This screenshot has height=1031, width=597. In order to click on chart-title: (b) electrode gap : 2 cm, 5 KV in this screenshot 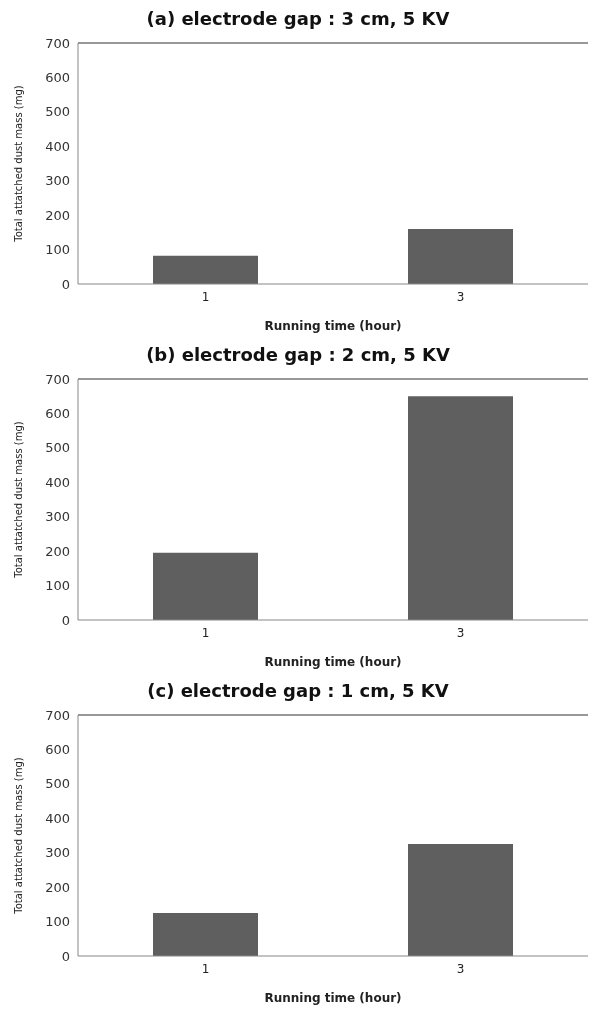, I will do `click(298, 355)`.